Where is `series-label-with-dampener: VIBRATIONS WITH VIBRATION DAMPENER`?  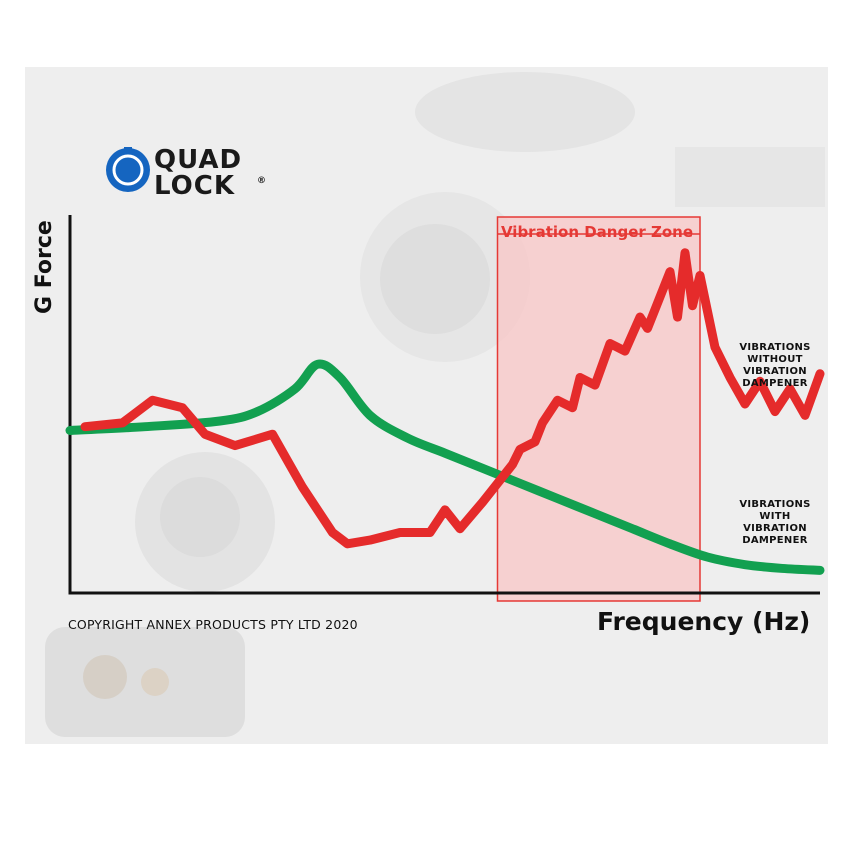
series-label-with-dampener: VIBRATIONS WITH VIBRATION DAMPENER is located at coordinates (775, 522).